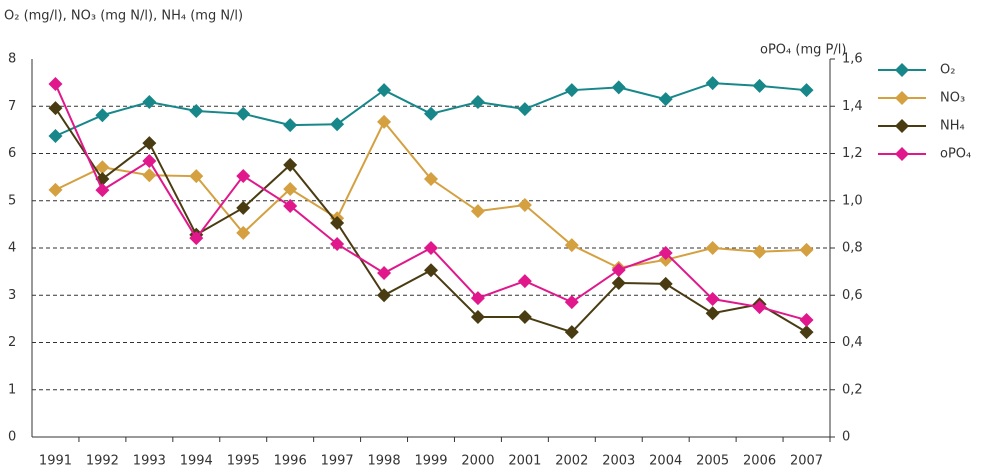 This screenshot has width=987, height=468. What do you see at coordinates (852, 295) in the screenshot?
I see `y2-tick-label: 0,6` at bounding box center [852, 295].